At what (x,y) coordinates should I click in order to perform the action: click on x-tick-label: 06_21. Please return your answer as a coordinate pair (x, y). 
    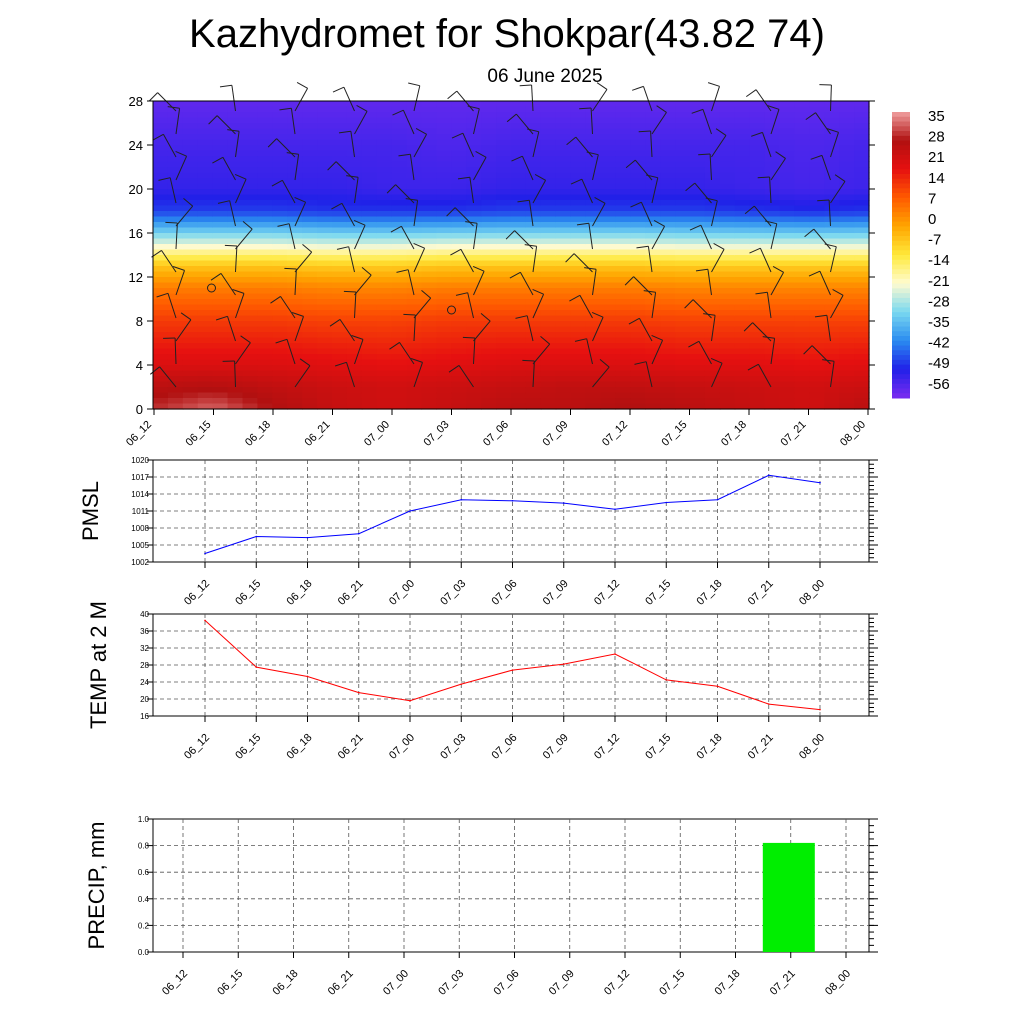
    Looking at the image, I should click on (351, 747).